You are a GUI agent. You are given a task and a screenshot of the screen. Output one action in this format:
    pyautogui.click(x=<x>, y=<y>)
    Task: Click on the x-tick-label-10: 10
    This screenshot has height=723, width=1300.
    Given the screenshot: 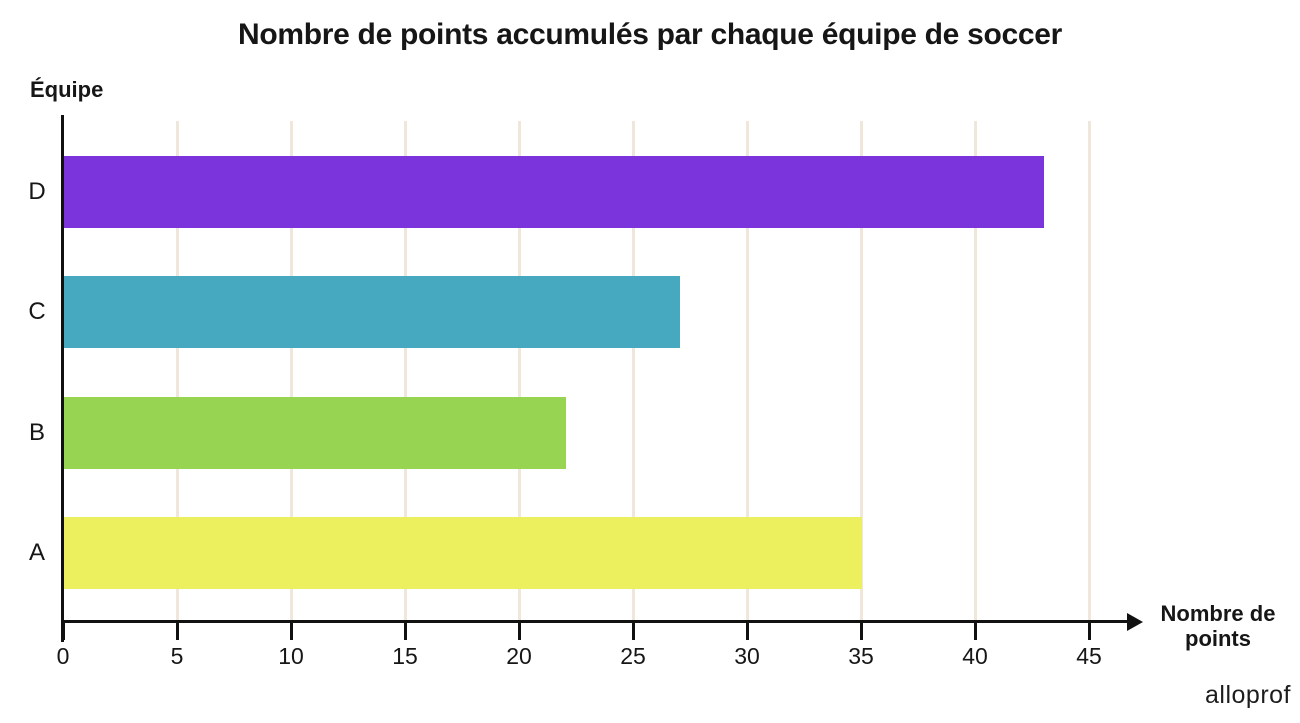 What is the action you would take?
    pyautogui.click(x=291, y=656)
    